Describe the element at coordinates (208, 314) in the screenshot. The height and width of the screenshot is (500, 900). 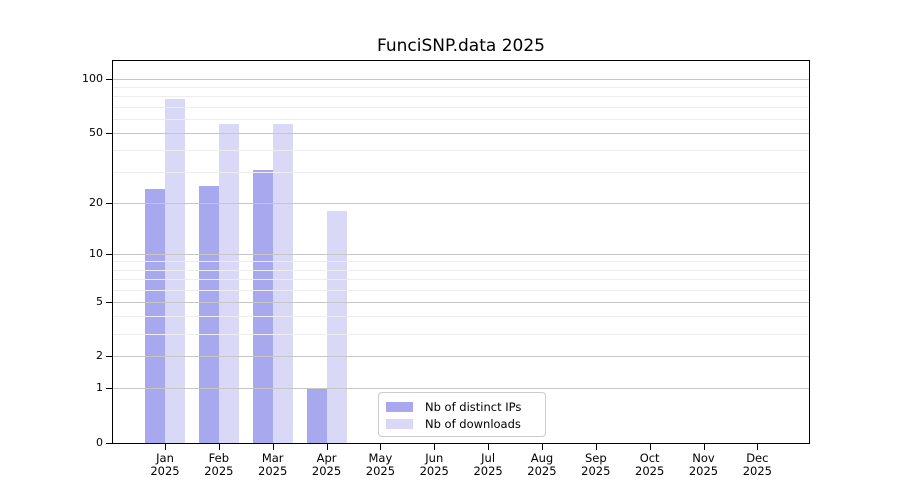
I see `bar-distinct-ips-feb` at that location.